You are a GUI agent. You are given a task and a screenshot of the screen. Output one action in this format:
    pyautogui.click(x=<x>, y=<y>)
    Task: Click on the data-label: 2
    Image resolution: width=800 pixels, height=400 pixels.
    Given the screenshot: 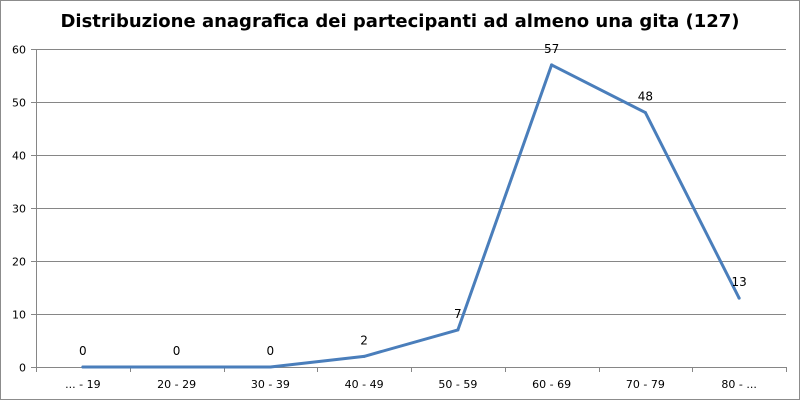 What is the action you would take?
    pyautogui.click(x=364, y=340)
    